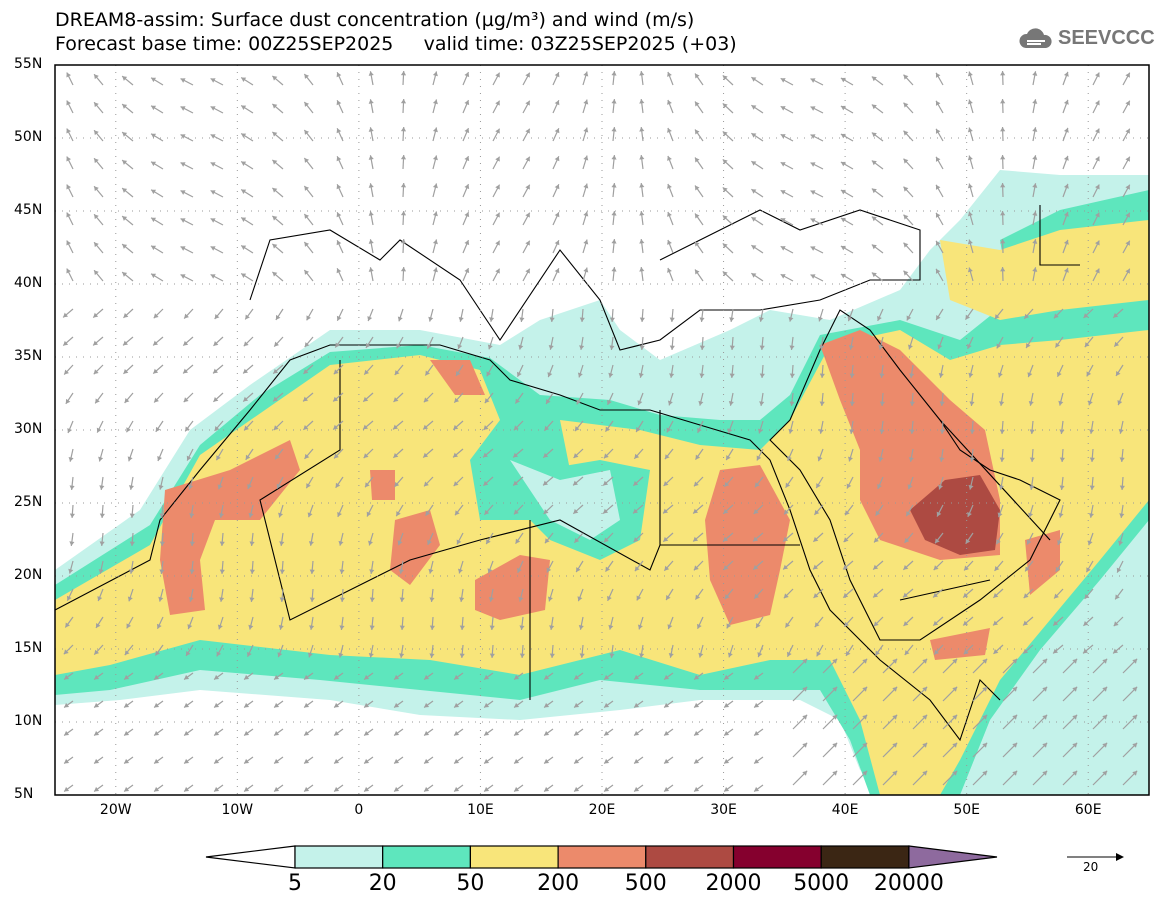 The image size is (1165, 907). What do you see at coordinates (28, 721) in the screenshot?
I see `lat-label: 10N` at bounding box center [28, 721].